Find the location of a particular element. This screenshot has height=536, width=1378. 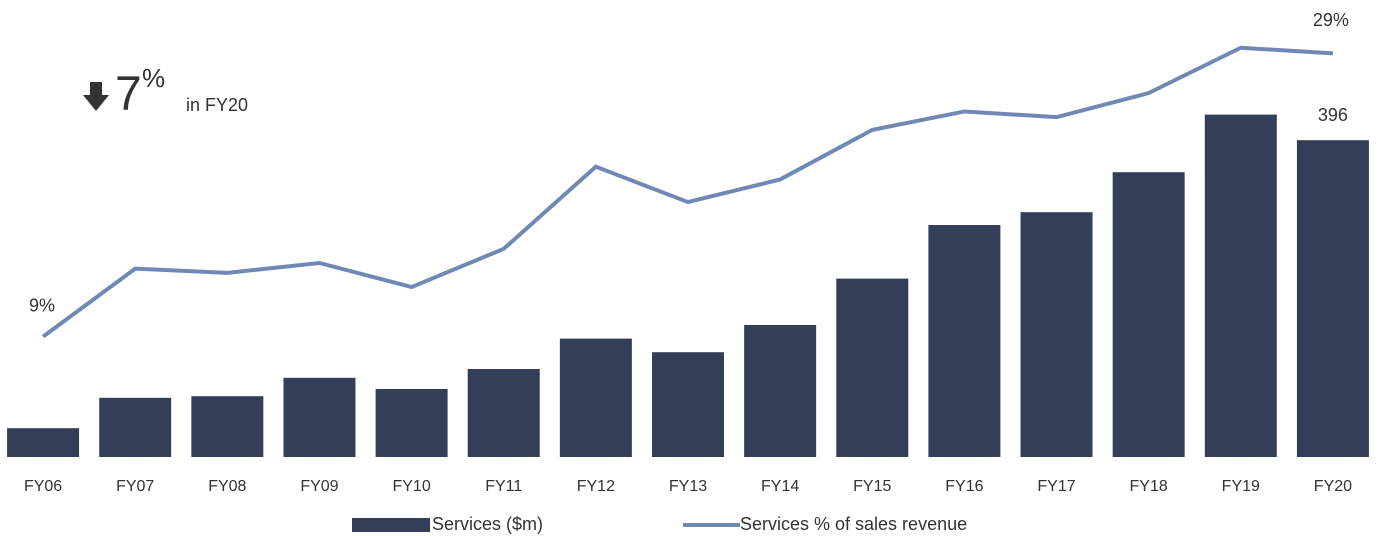

data-label: 29% is located at coordinates (1331, 20).